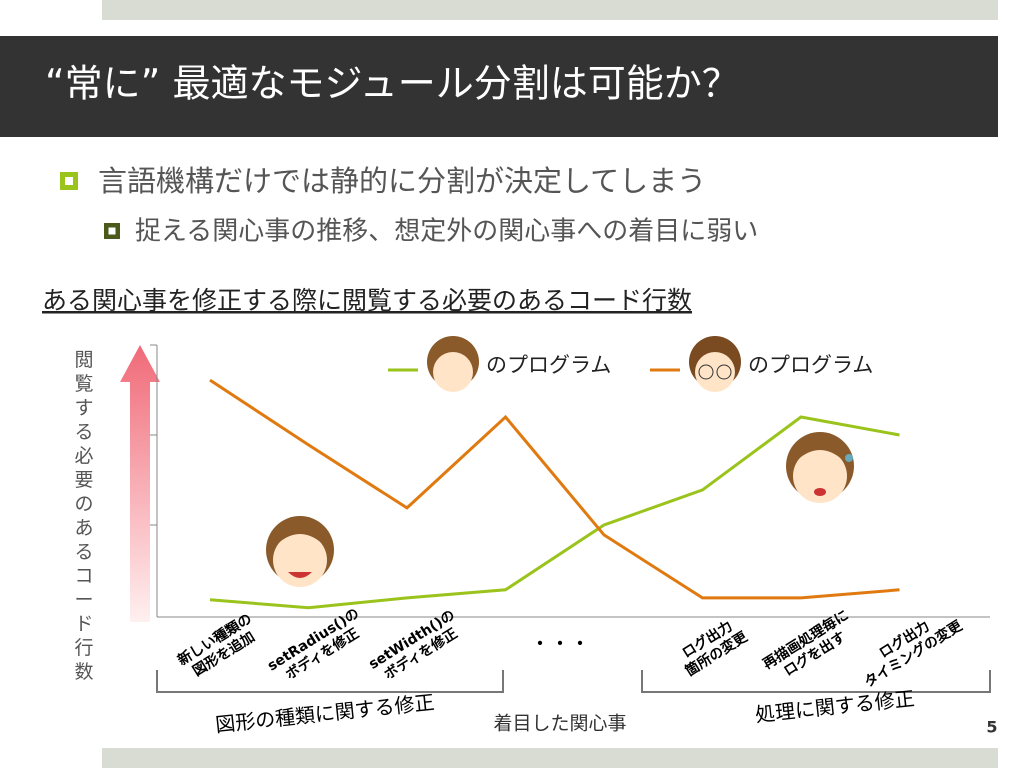 This screenshot has height=768, width=1024. What do you see at coordinates (402, 181) in the screenshot?
I see `bullet: 言語機構だけでは静的に分割が決定してしまう` at bounding box center [402, 181].